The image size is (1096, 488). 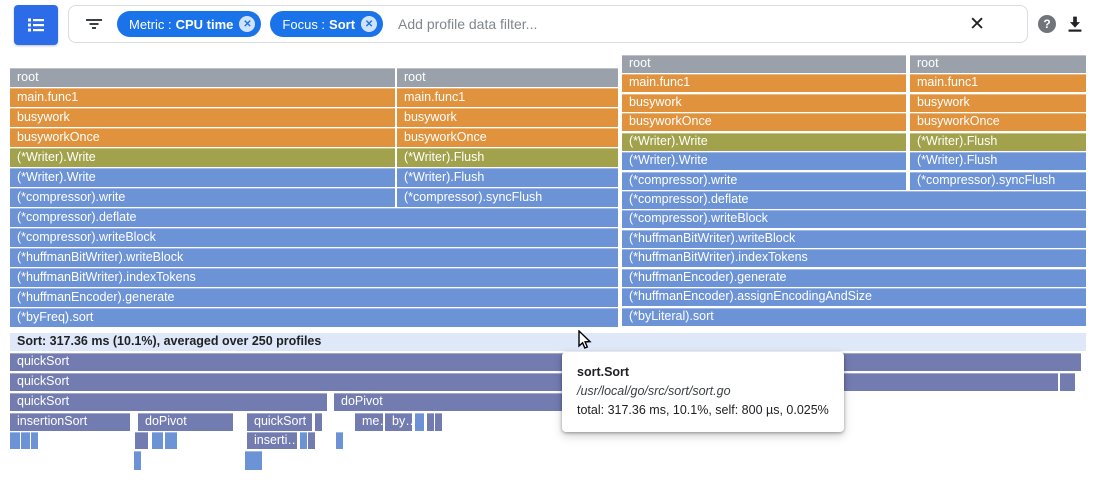 I want to click on filter-chip-focus: Focus : Sort ✕, so click(x=327, y=24).